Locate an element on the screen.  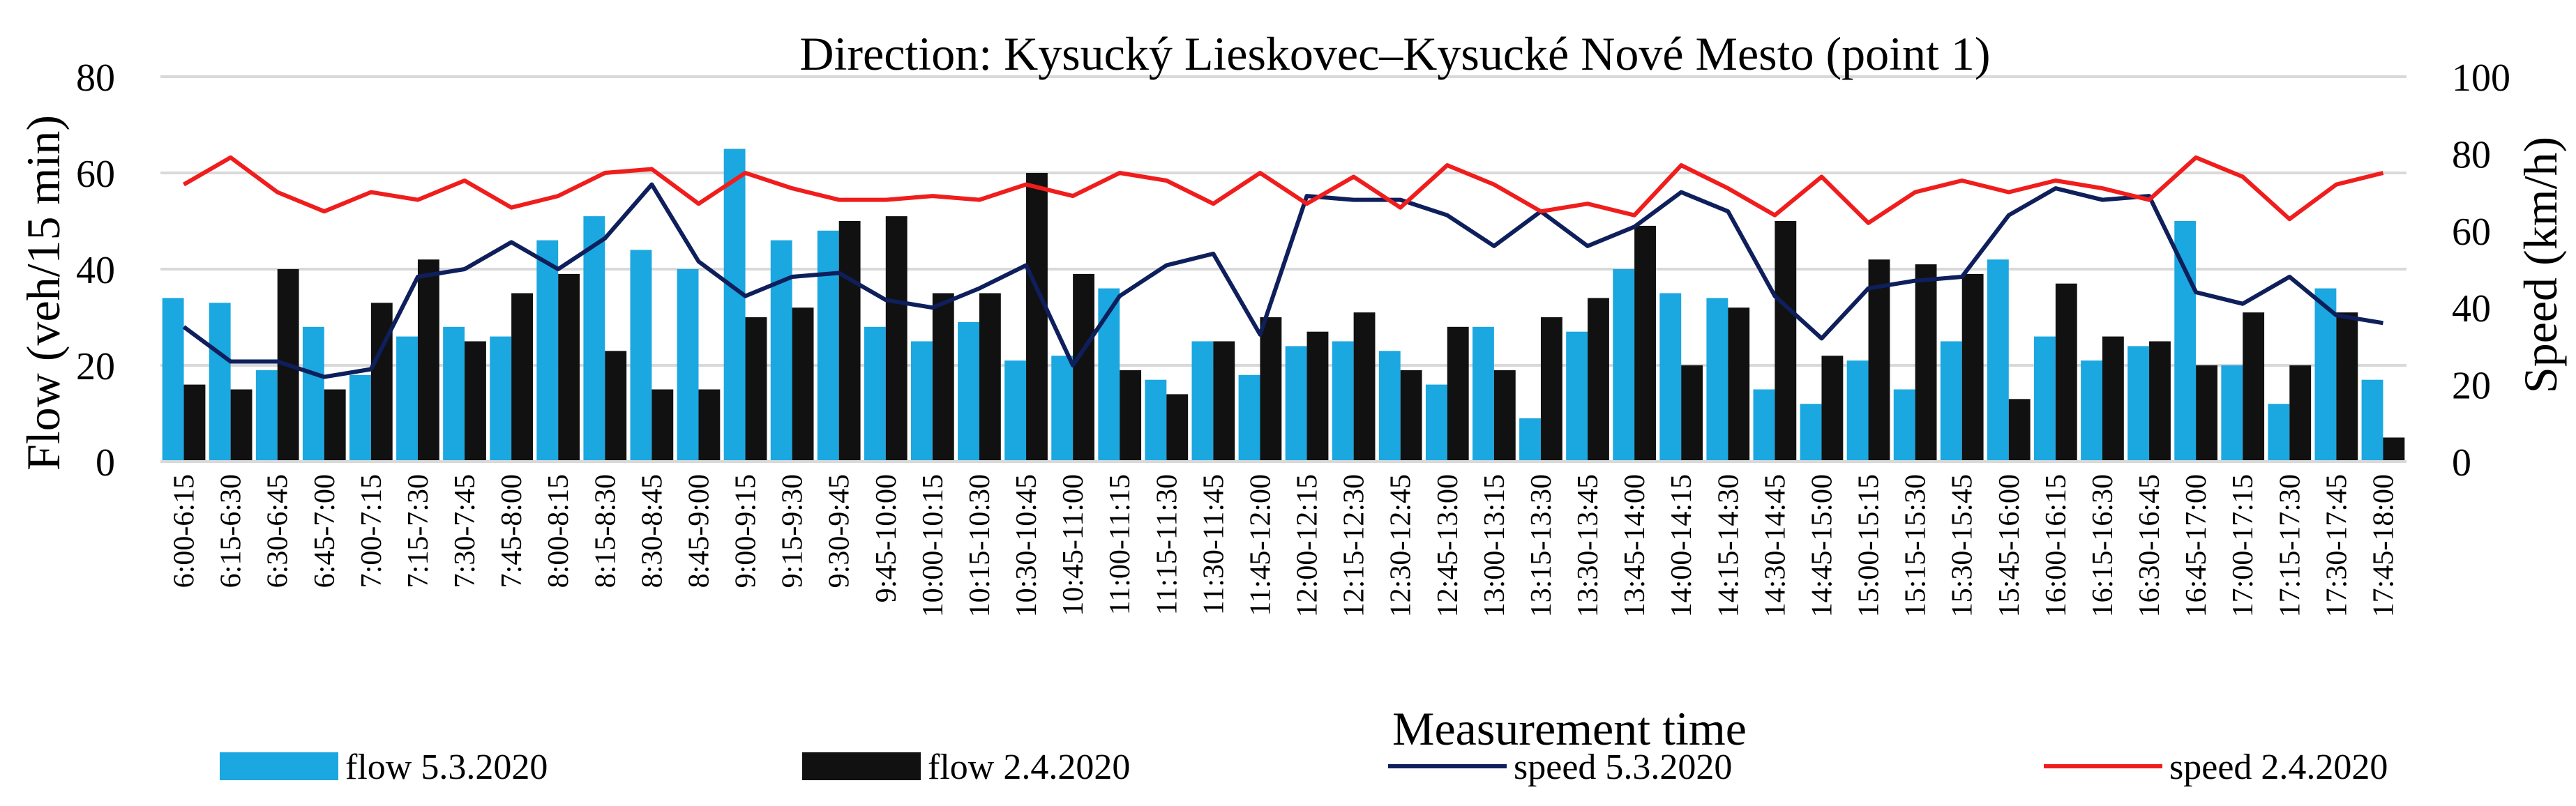
x-axis-label: Measurement time is located at coordinates (1569, 728).